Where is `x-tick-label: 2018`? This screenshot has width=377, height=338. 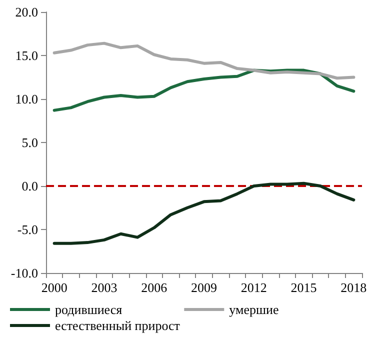 x-tick-label: 2018 is located at coordinates (353, 287).